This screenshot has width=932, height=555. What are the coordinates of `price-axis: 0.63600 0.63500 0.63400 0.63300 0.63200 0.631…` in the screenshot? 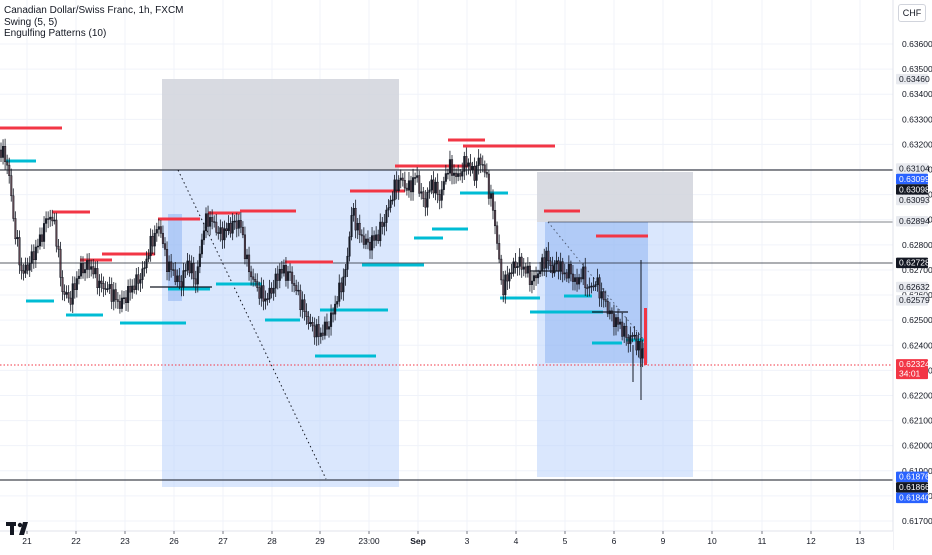 It's located at (912, 275).